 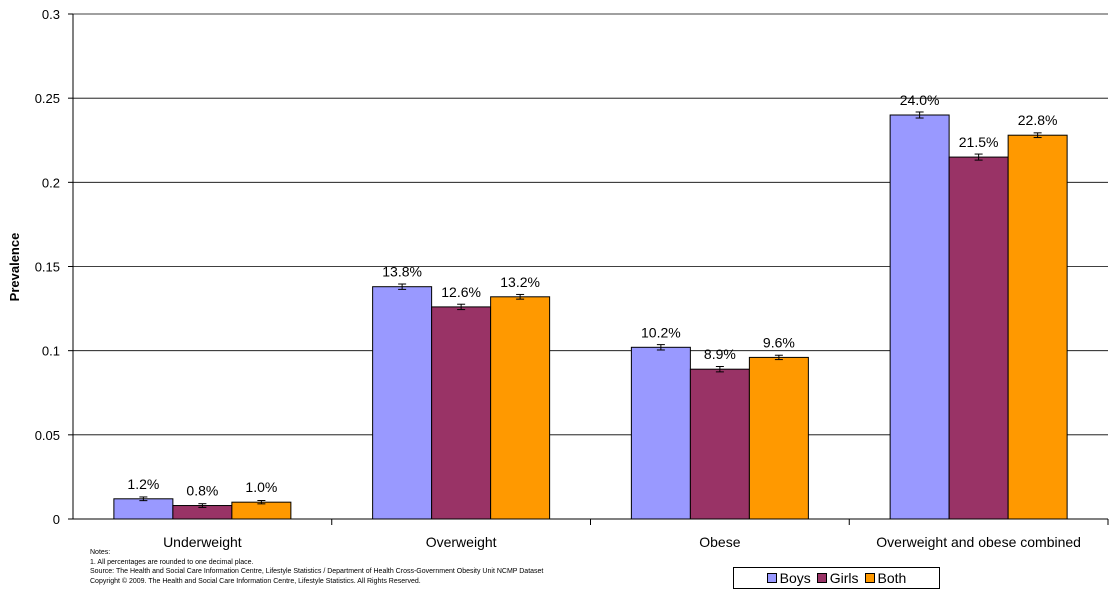 I want to click on data-label: 22.8%, so click(x=1038, y=120).